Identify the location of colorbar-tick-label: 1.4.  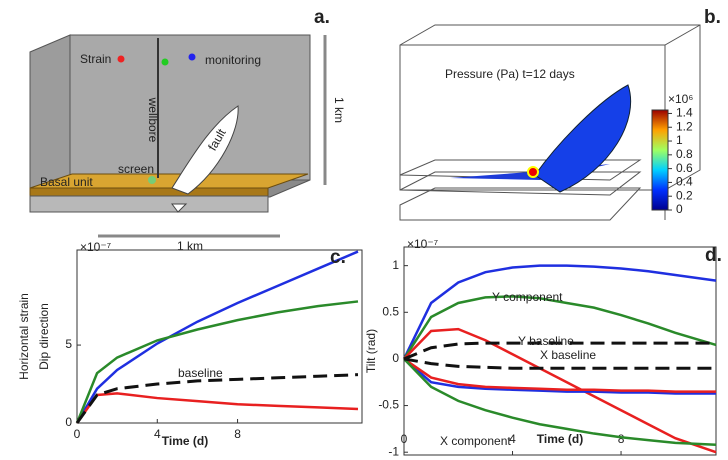
(684, 113).